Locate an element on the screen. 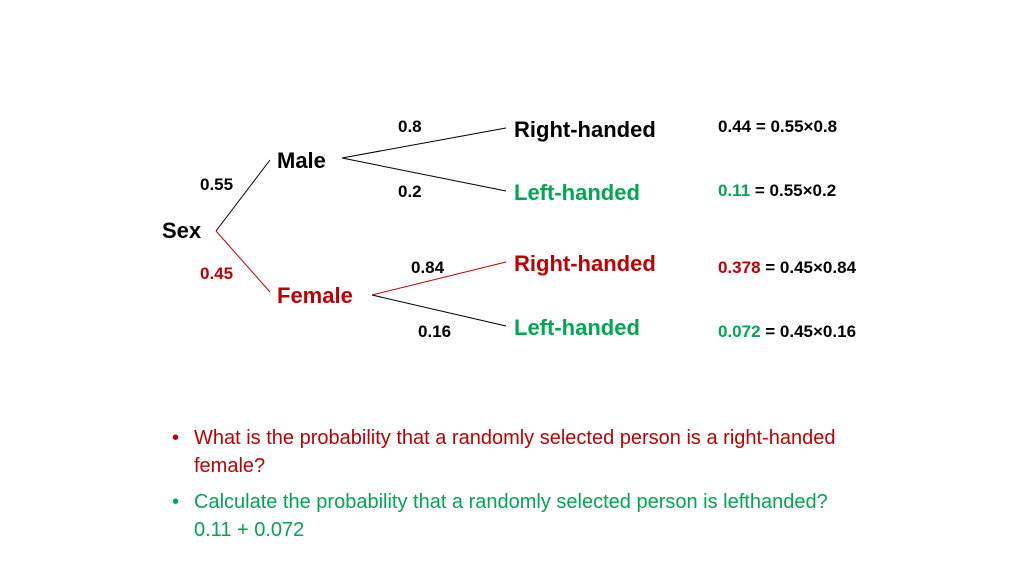 The image size is (1024, 576). prob-female-left: 0.16 is located at coordinates (435, 331).